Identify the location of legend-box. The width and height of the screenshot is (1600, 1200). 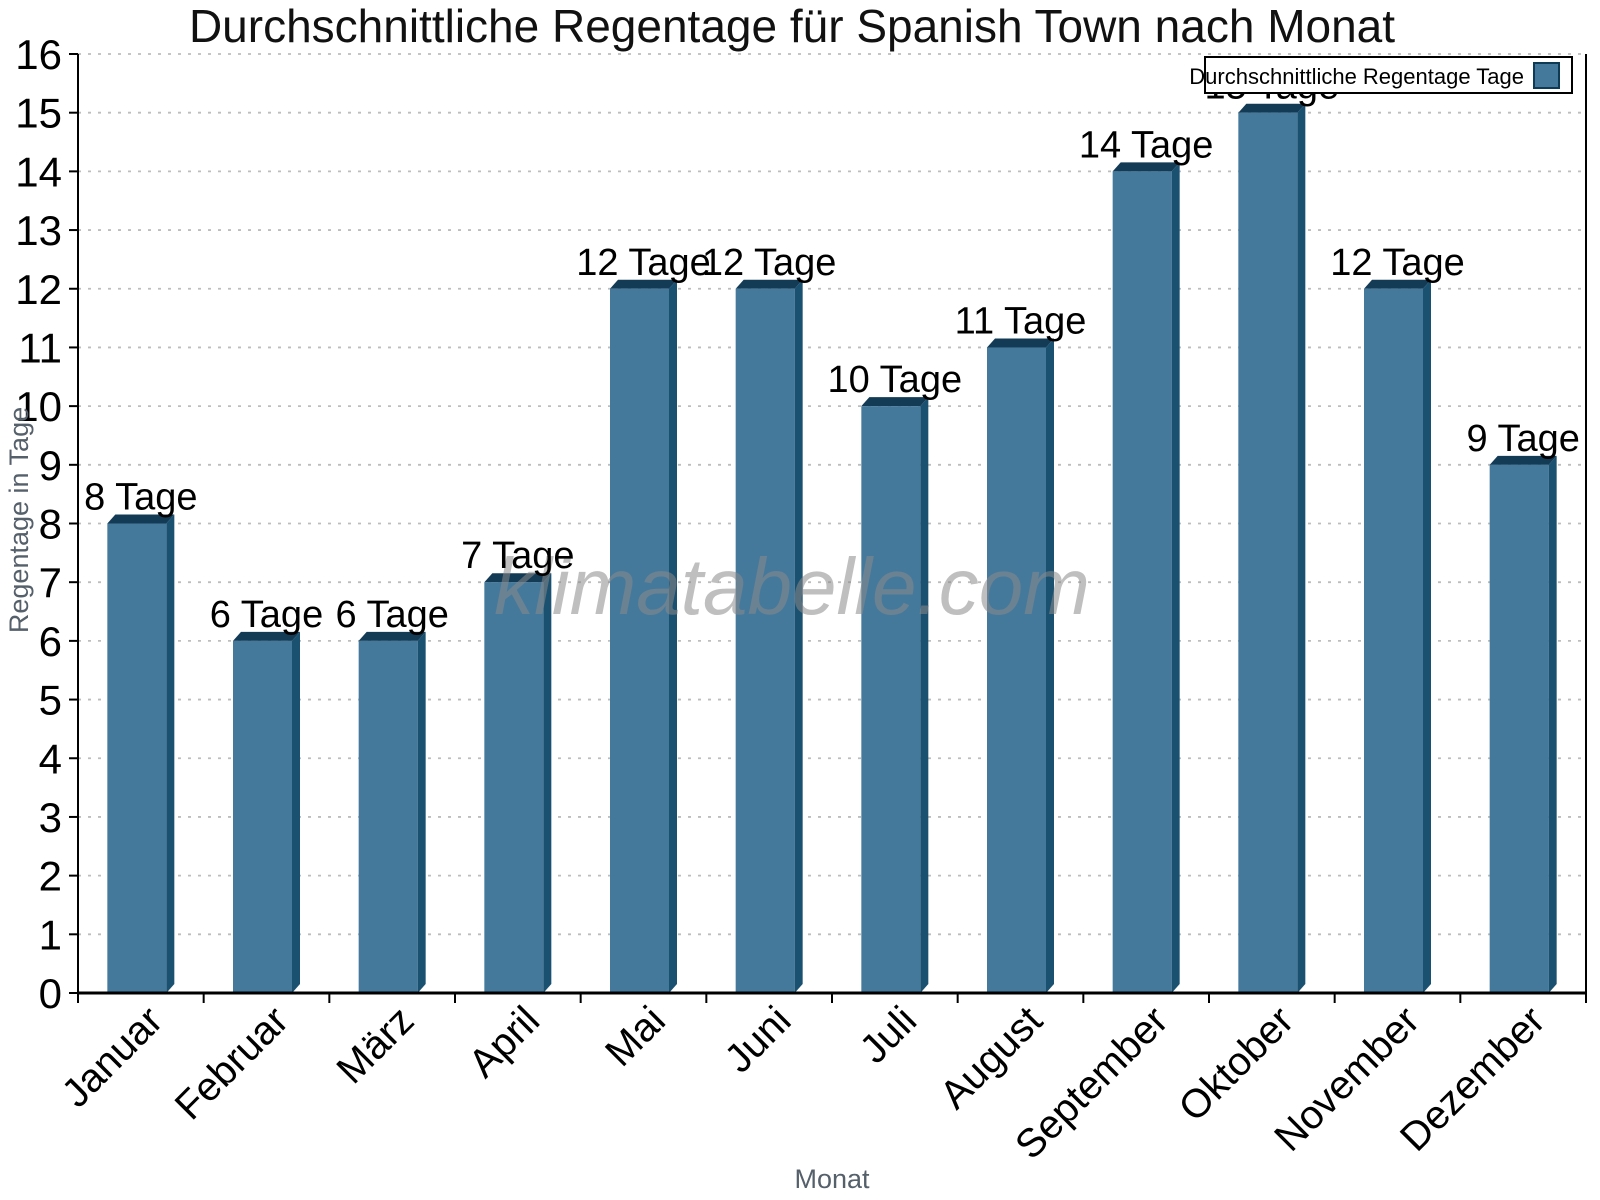
(1388, 75).